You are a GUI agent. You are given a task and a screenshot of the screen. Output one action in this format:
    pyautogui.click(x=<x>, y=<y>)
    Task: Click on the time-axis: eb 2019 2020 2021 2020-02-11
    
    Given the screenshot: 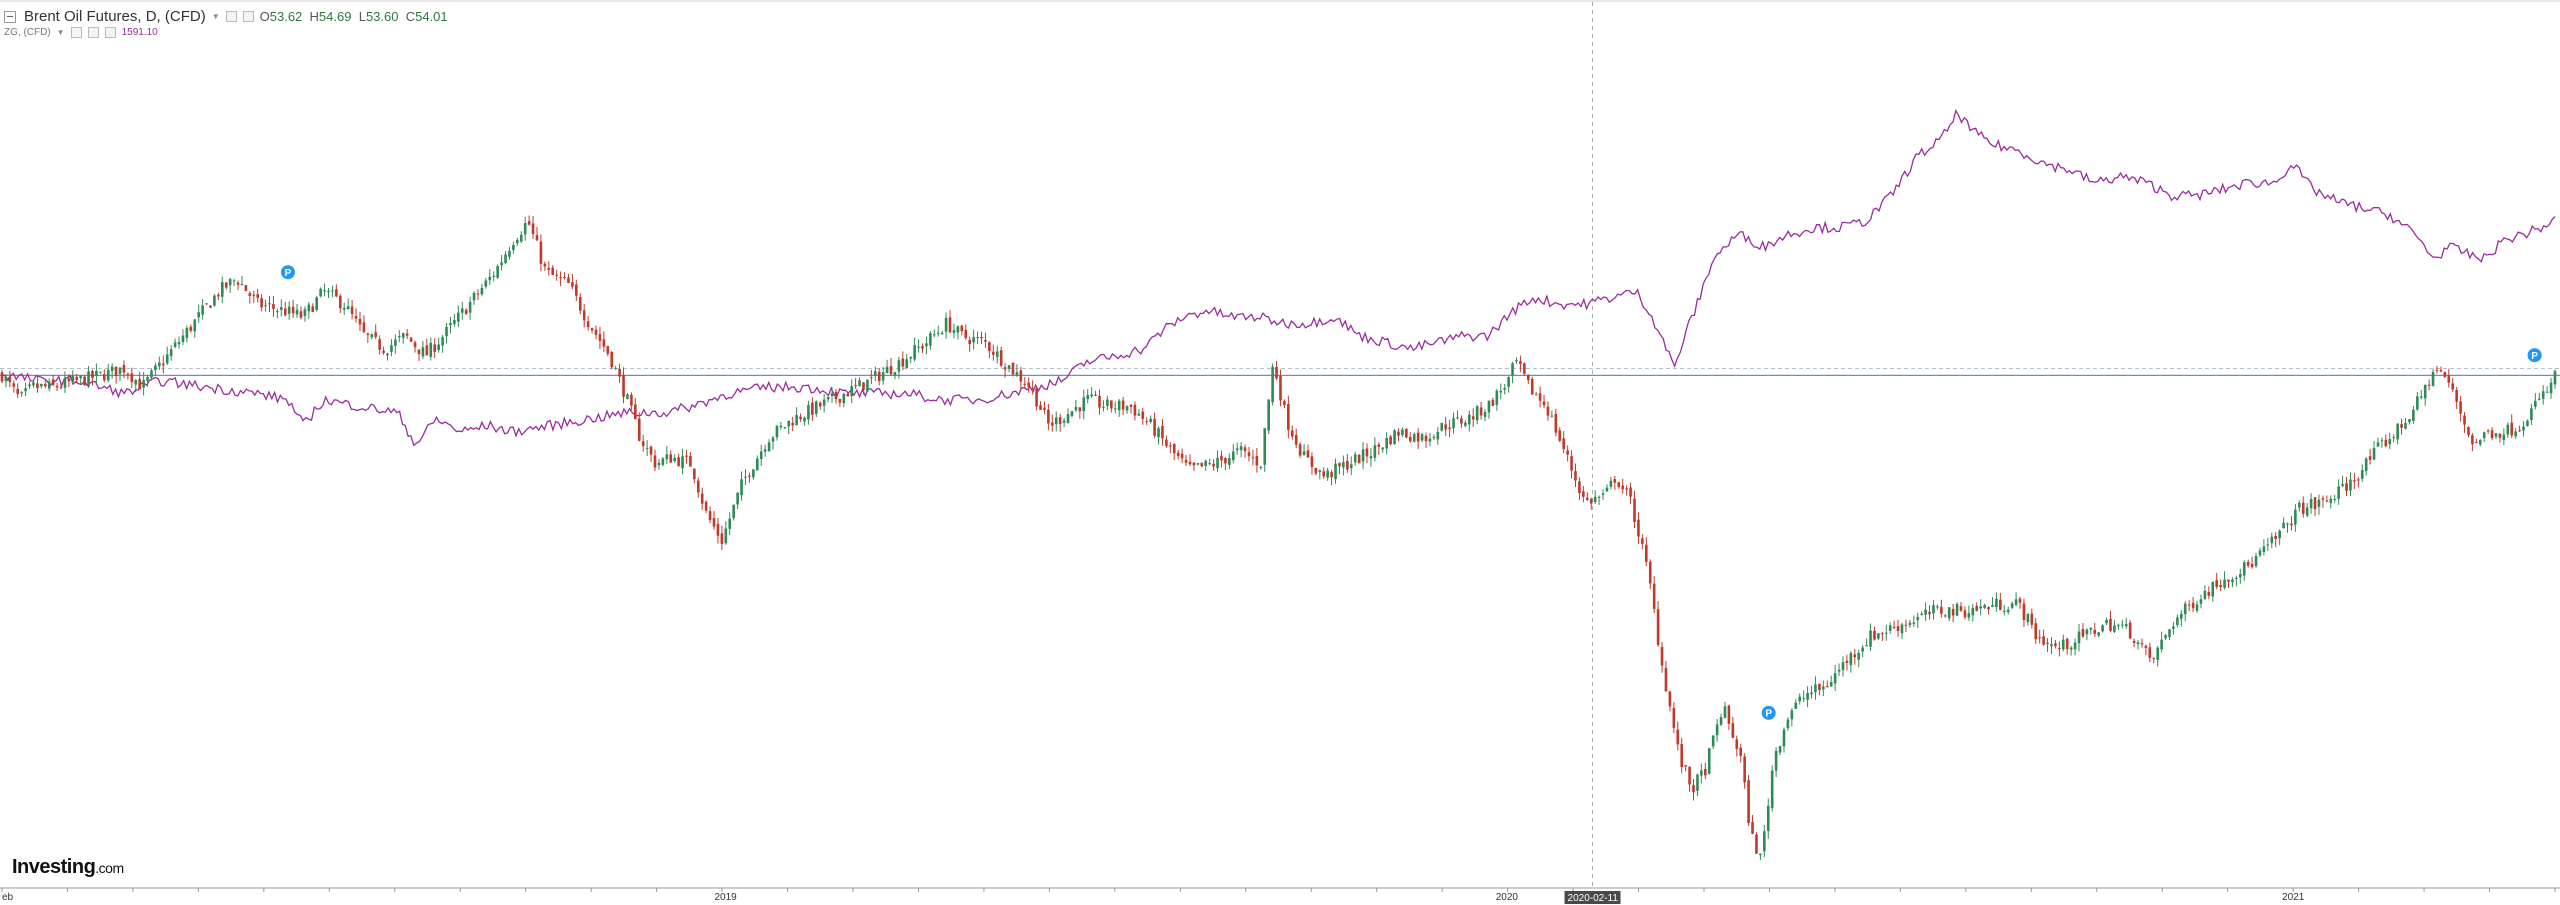 What is the action you would take?
    pyautogui.click(x=1278, y=896)
    